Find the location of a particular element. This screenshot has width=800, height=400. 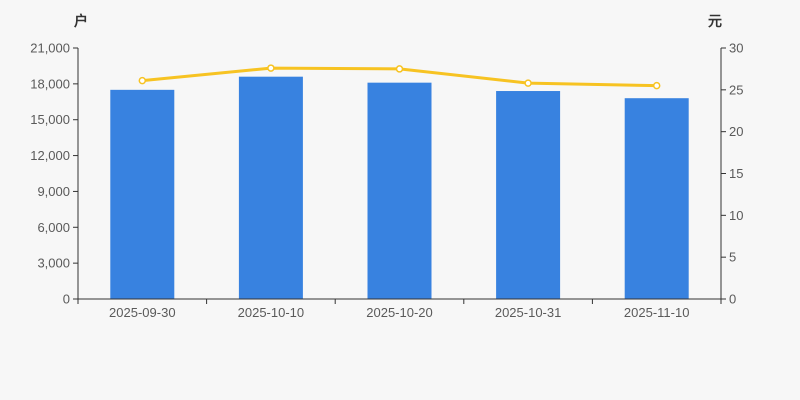

left-axis-tick-label: 9,000 is located at coordinates (53, 191).